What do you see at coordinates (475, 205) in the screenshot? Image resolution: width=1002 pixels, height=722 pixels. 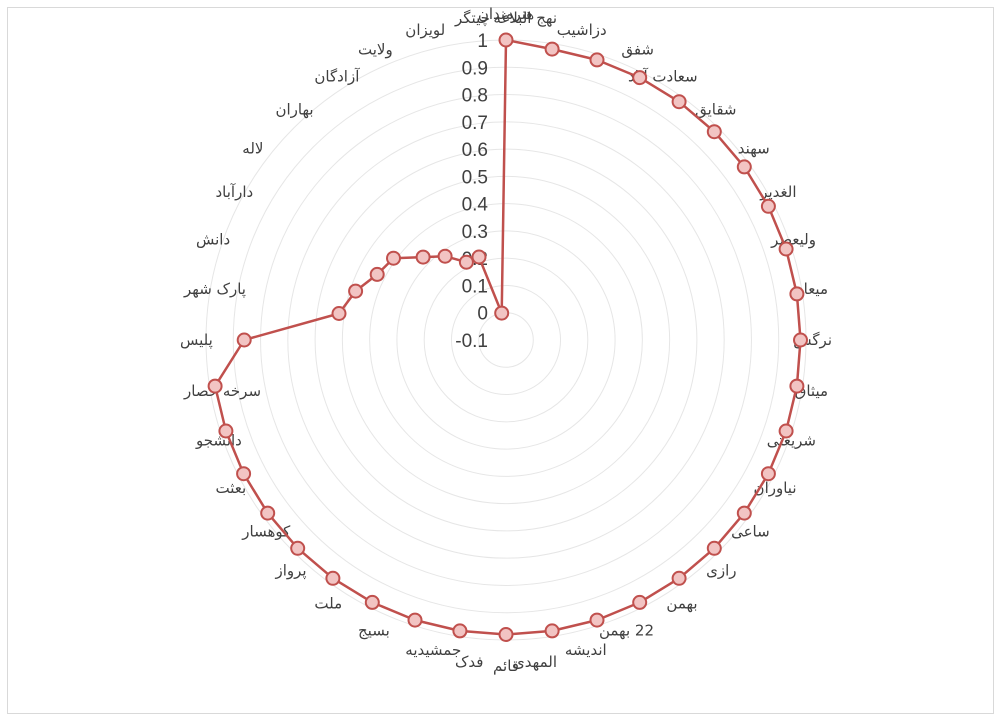 I see `tick-label: 0.4` at bounding box center [475, 205].